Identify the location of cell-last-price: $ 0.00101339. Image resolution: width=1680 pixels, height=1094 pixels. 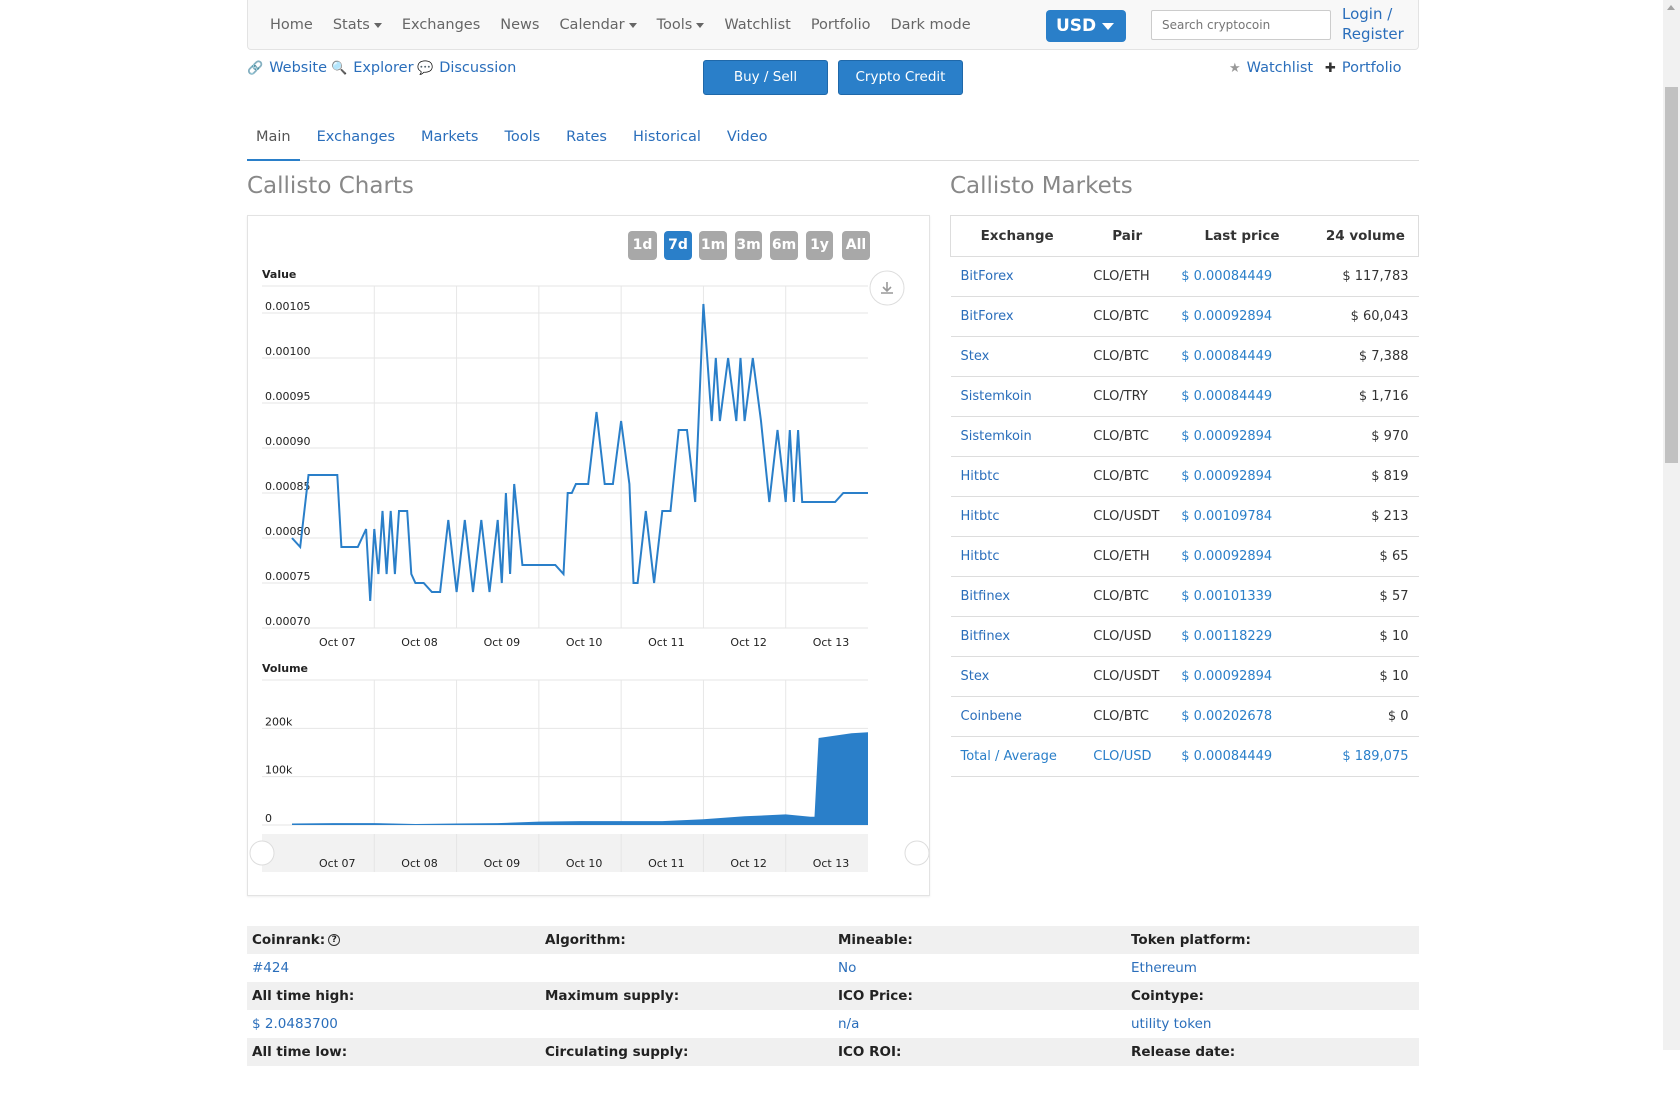
(1242, 596).